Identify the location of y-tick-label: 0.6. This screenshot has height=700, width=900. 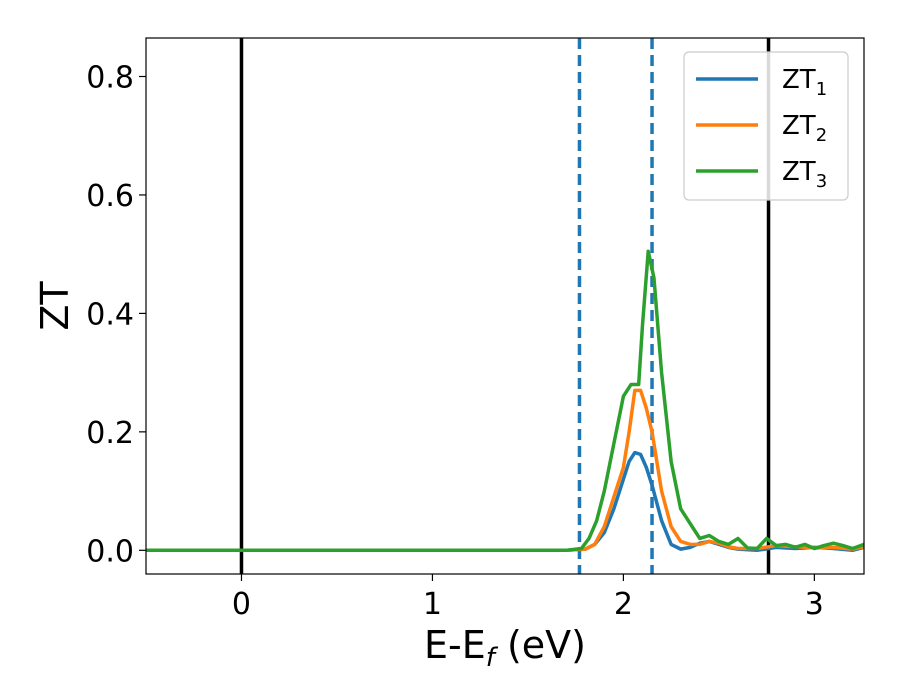
(110, 196).